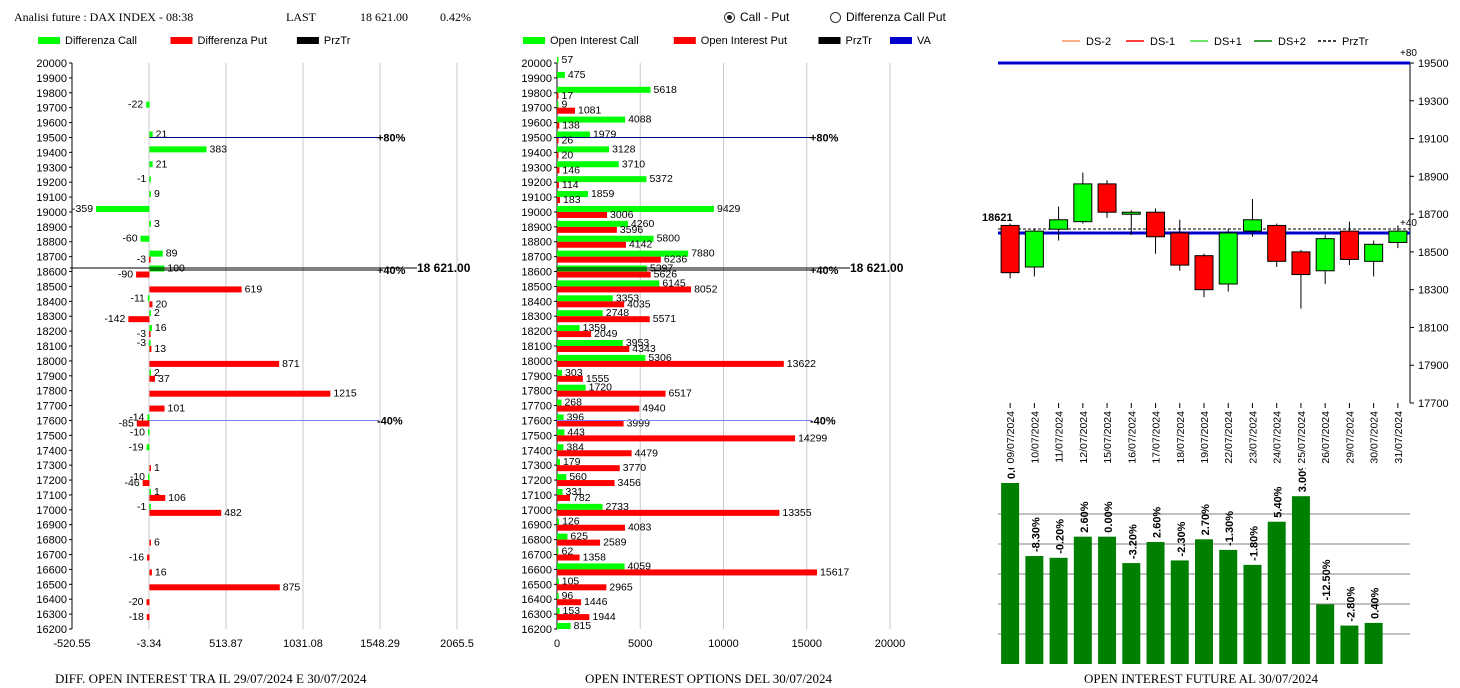  Describe the element at coordinates (157, 194) in the screenshot. I see `data-label: 9` at that location.